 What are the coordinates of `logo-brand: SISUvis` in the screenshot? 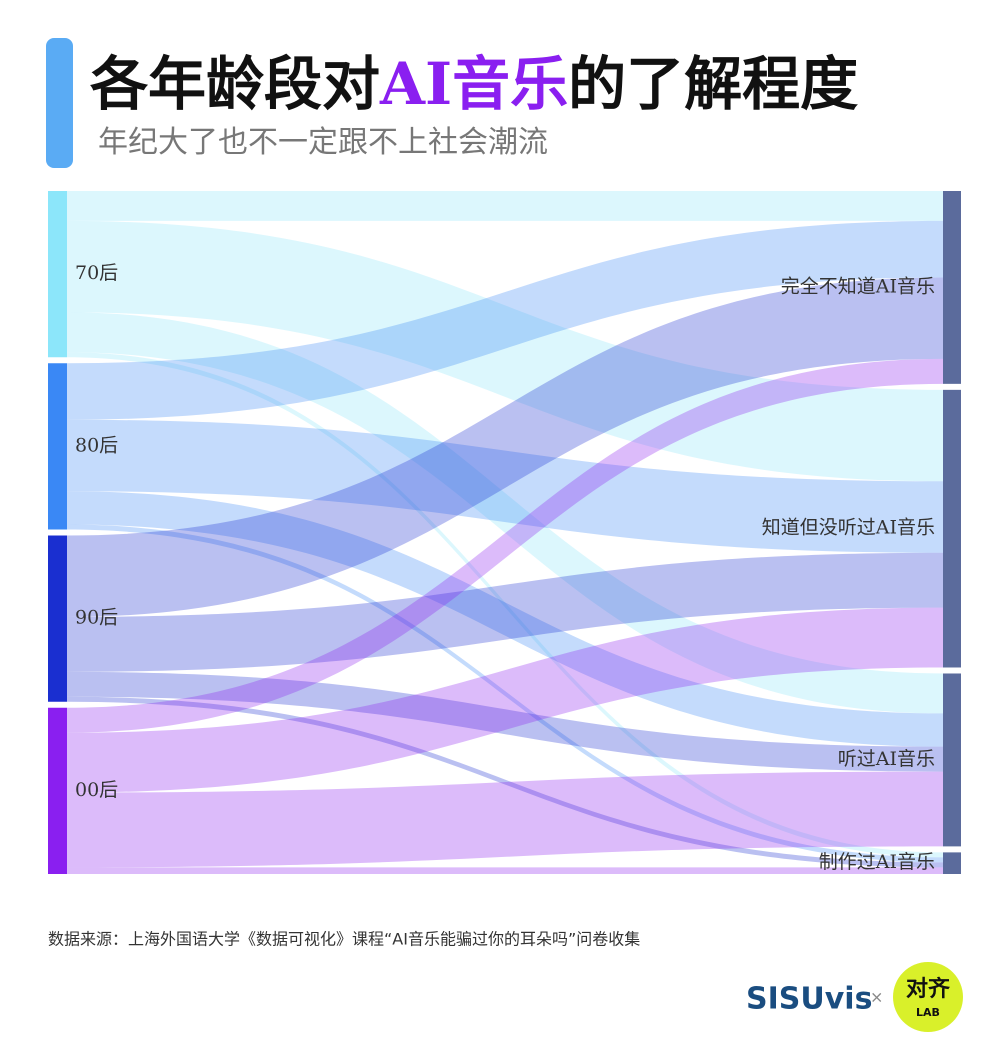 It's located at (809, 999).